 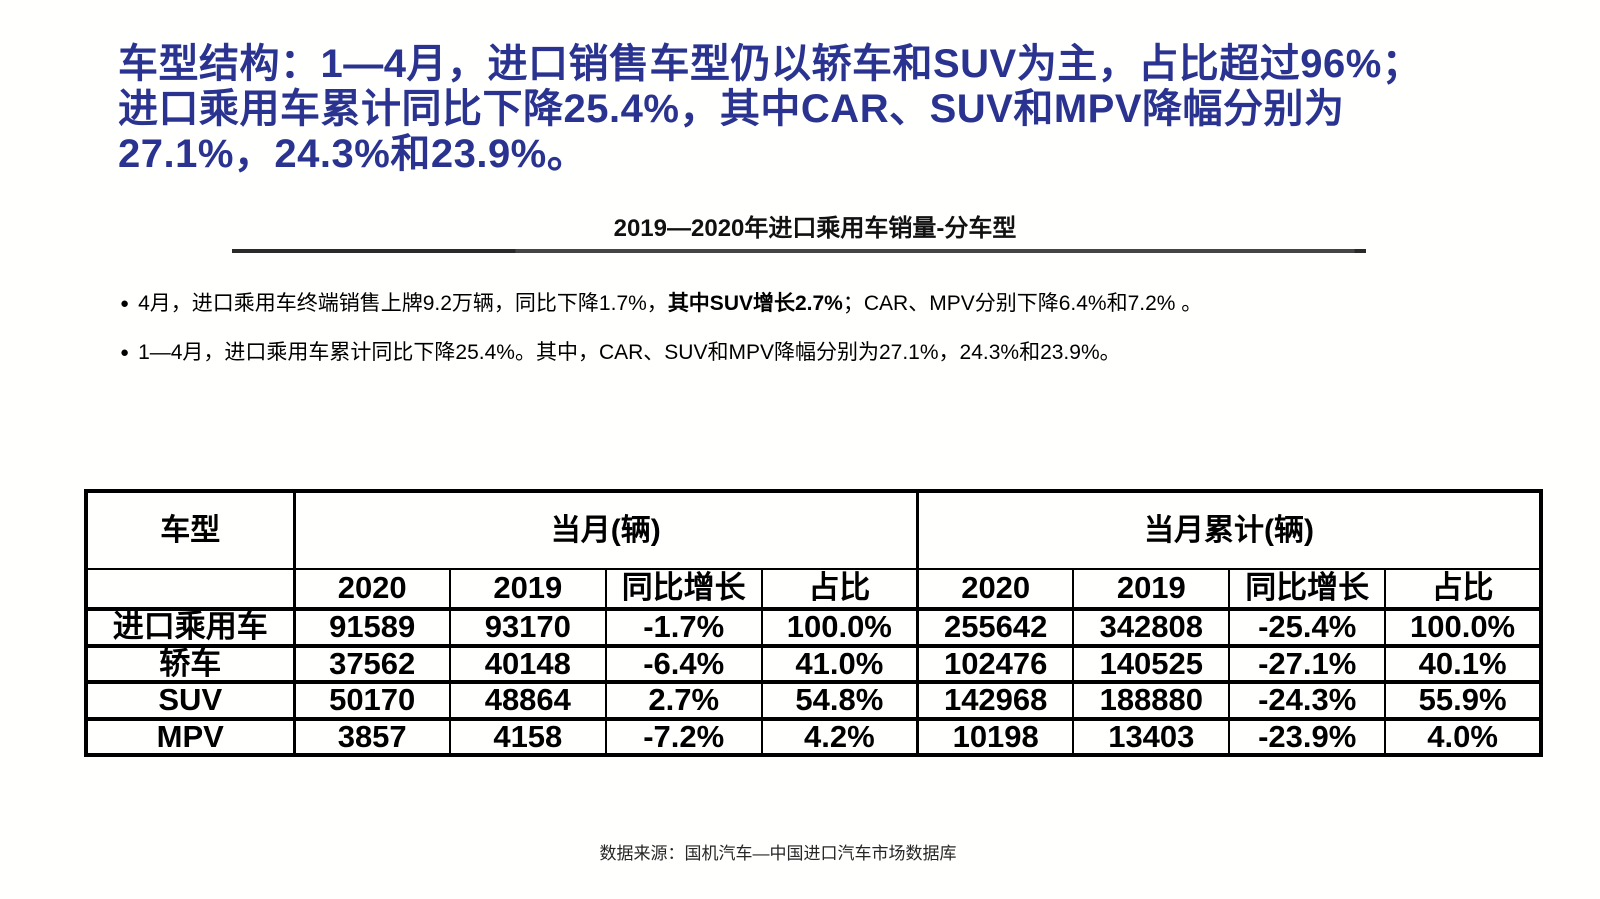 What do you see at coordinates (190, 588) in the screenshot?
I see `subheader-empty` at bounding box center [190, 588].